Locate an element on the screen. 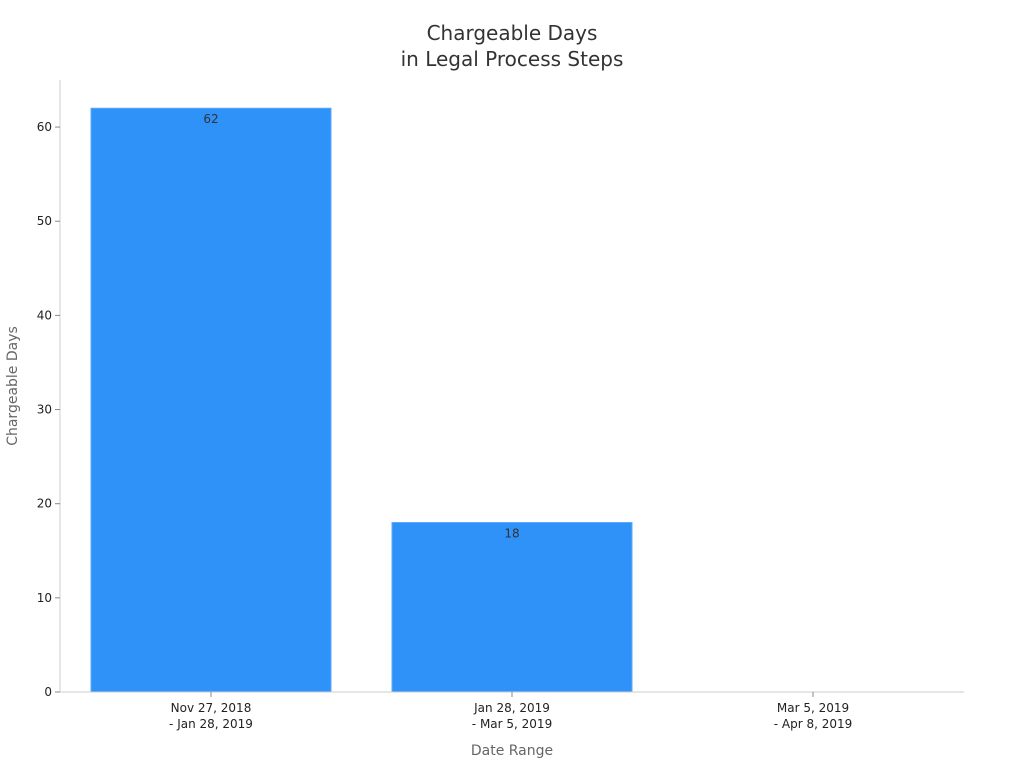 This screenshot has width=1024, height=768. data-label-0: 62 is located at coordinates (210, 119).